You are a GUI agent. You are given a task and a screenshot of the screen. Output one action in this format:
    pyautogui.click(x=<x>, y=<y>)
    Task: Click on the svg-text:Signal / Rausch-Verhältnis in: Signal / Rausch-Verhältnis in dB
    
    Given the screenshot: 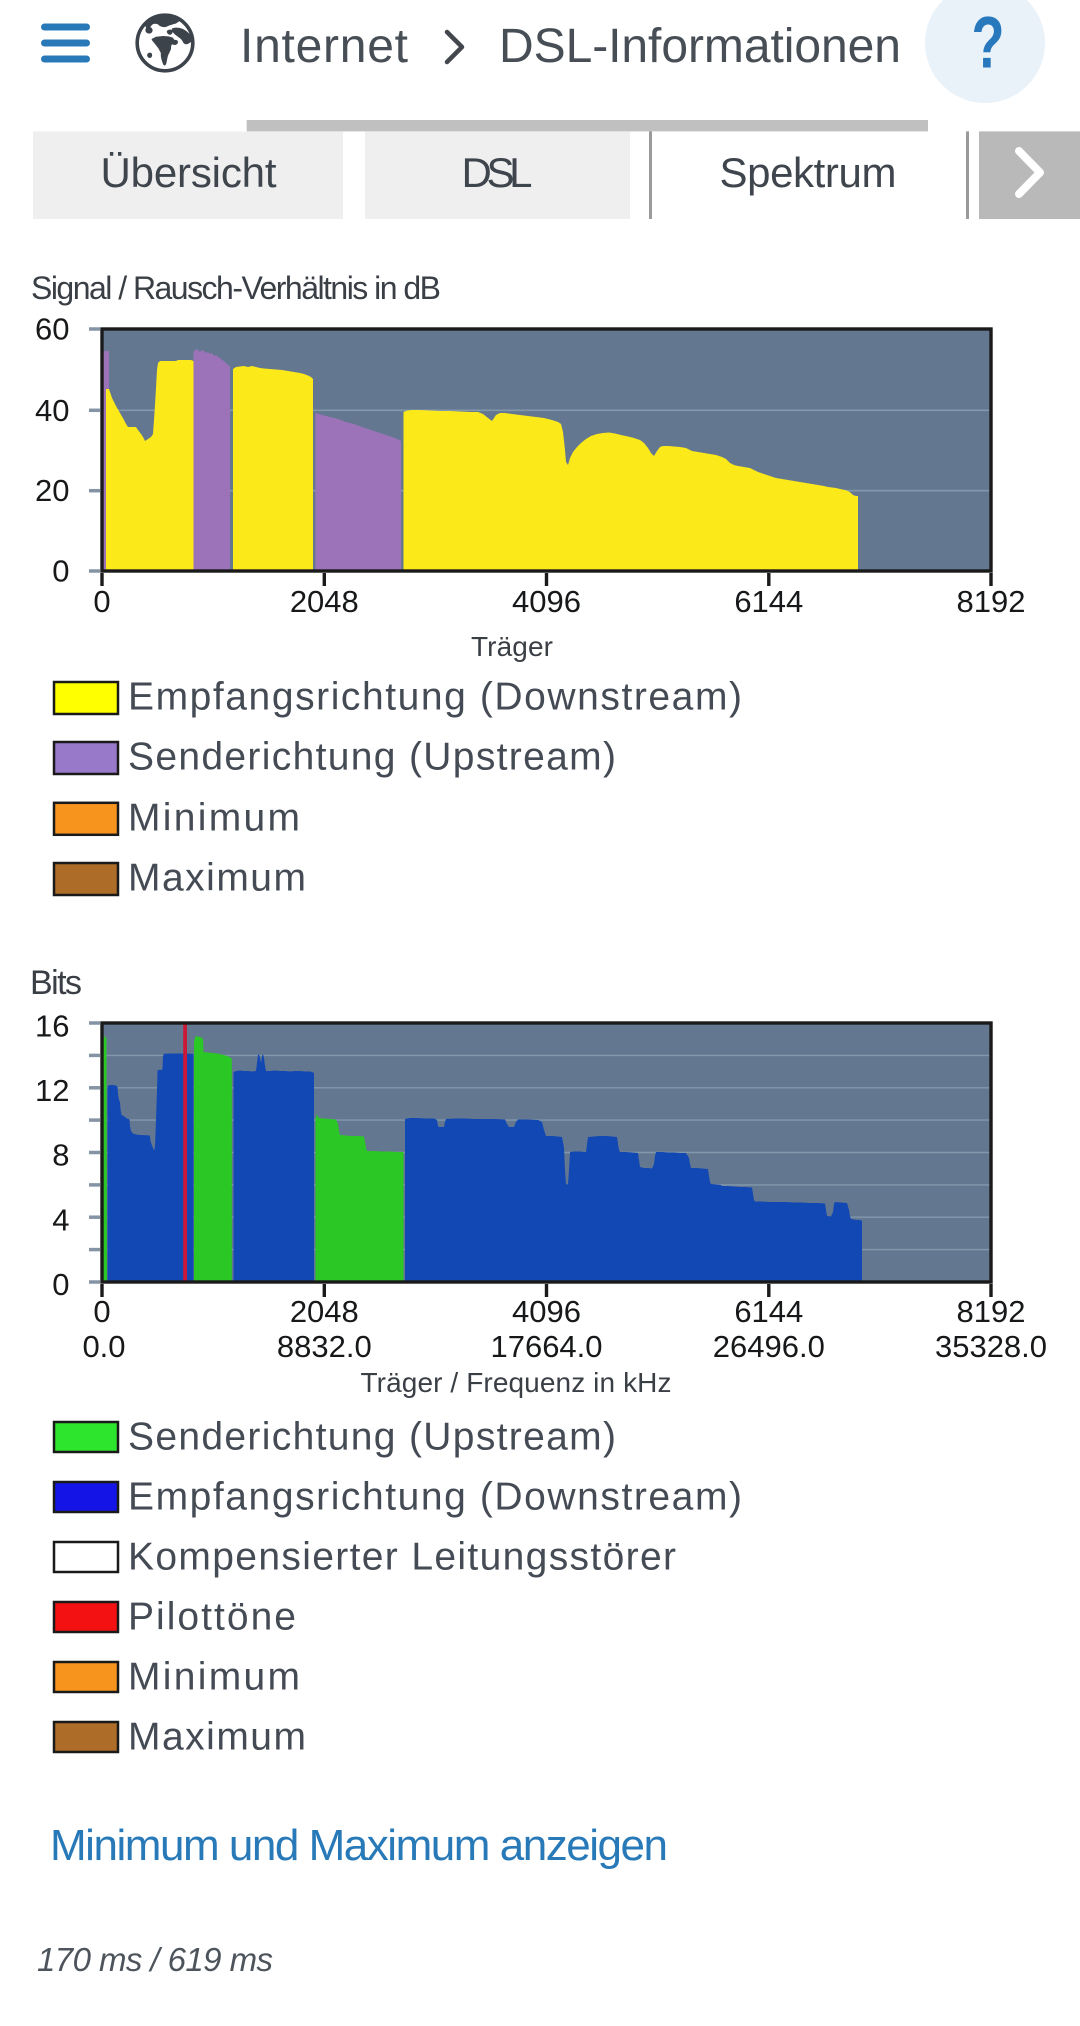 What is the action you would take?
    pyautogui.click(x=236, y=288)
    